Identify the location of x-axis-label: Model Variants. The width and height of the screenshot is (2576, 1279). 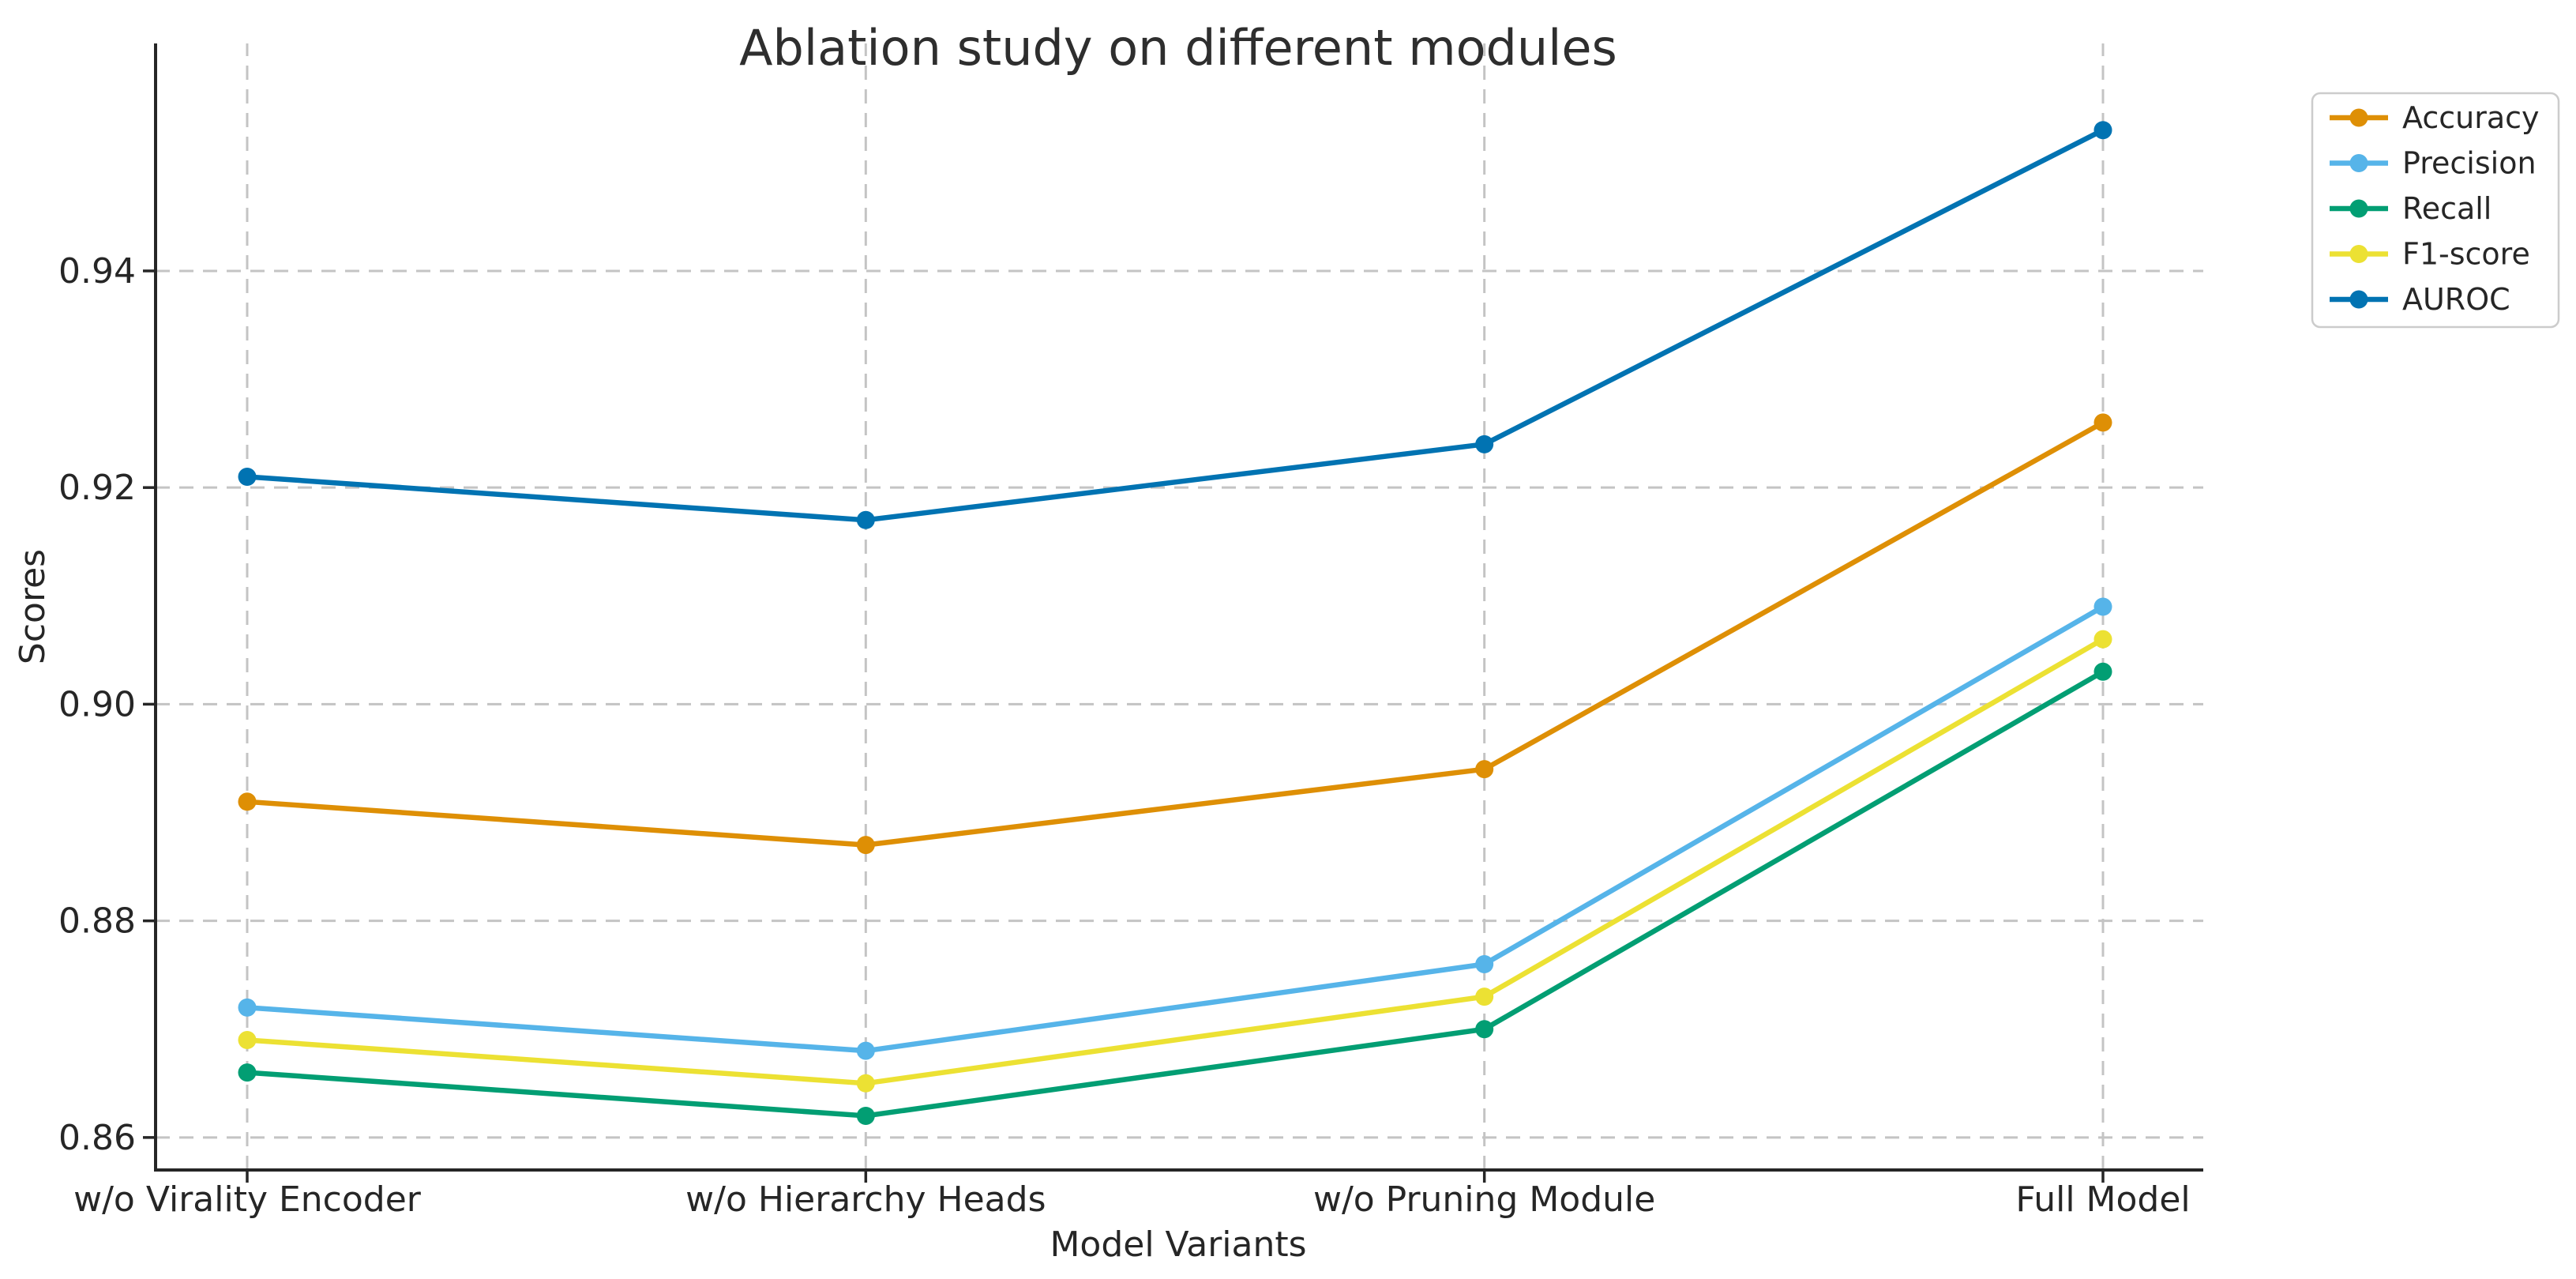
(1178, 1244).